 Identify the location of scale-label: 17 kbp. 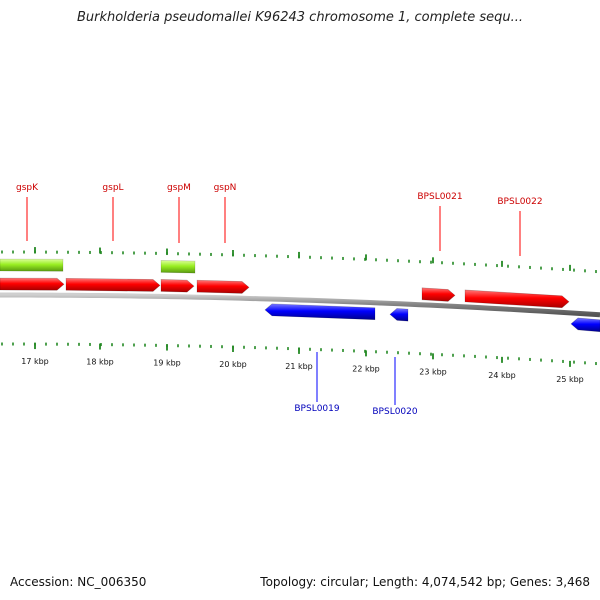
(35, 361).